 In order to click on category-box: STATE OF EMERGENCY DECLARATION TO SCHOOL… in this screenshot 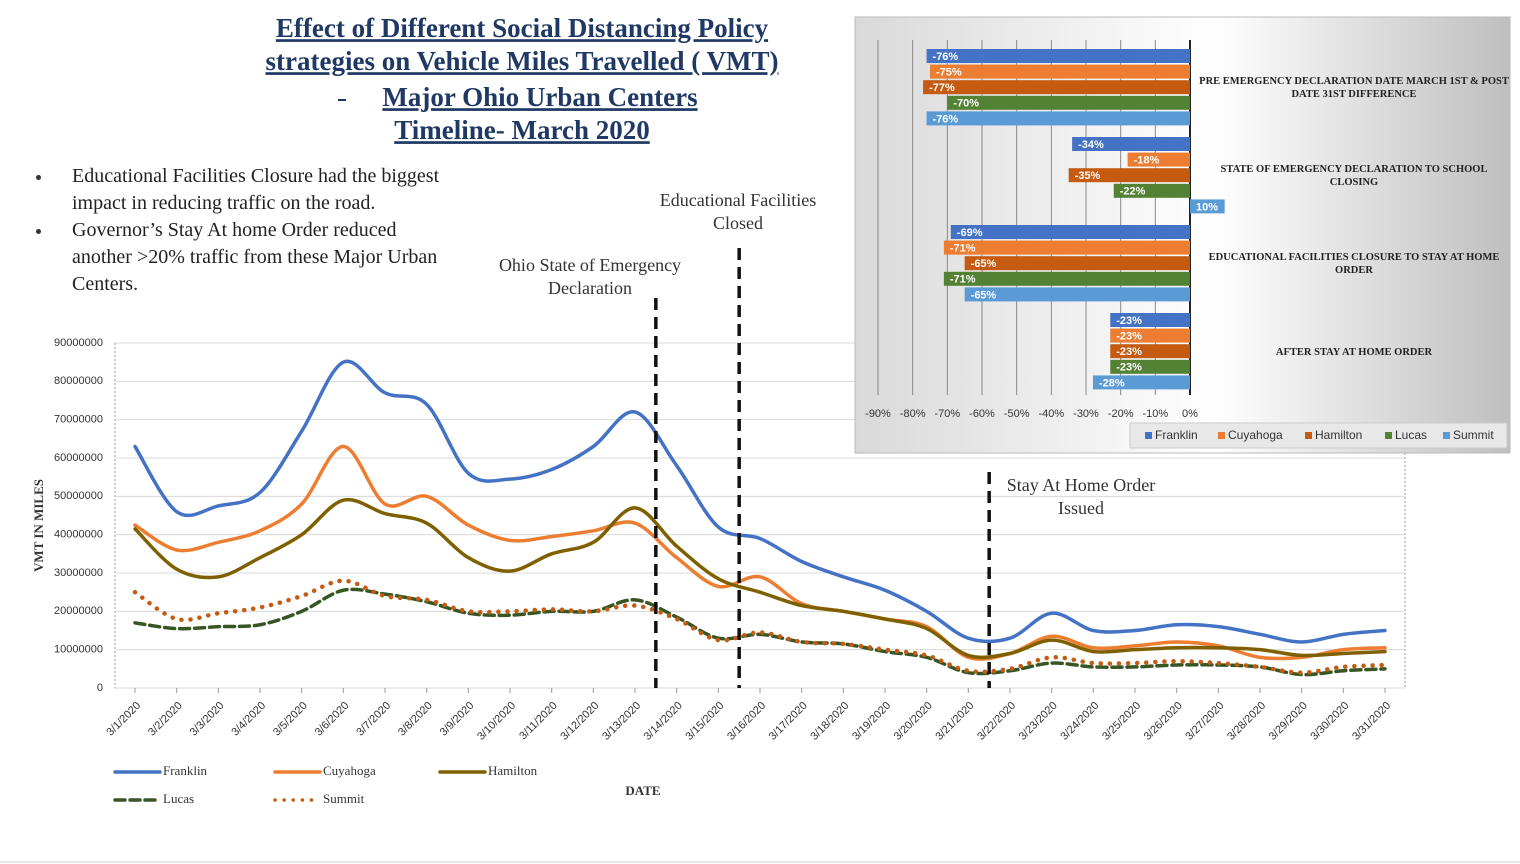, I will do `click(1354, 176)`.